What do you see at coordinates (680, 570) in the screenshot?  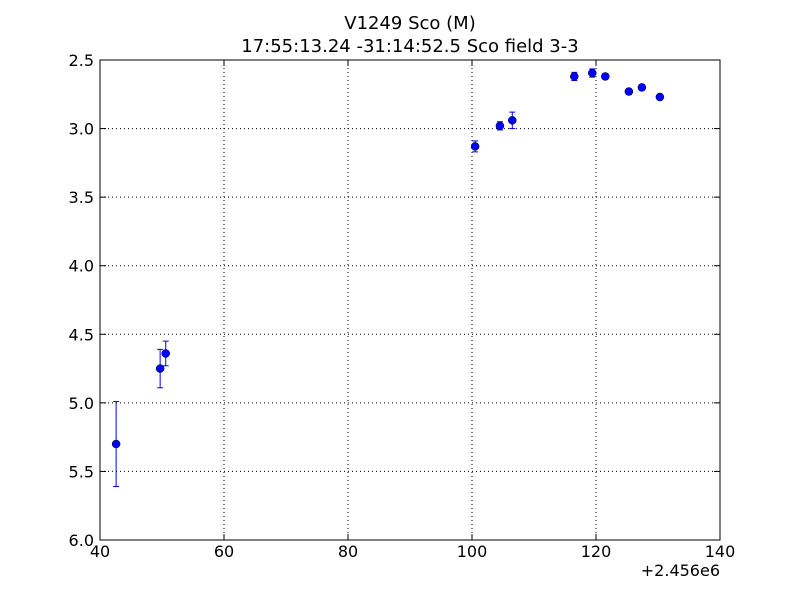 I see `x-offset-label: +2.456e6` at bounding box center [680, 570].